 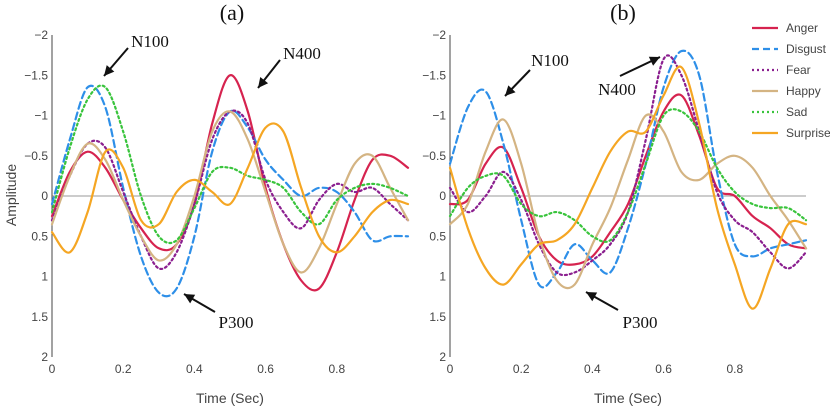 What do you see at coordinates (150, 41) in the screenshot?
I see `panel-a-n100-label: N100` at bounding box center [150, 41].